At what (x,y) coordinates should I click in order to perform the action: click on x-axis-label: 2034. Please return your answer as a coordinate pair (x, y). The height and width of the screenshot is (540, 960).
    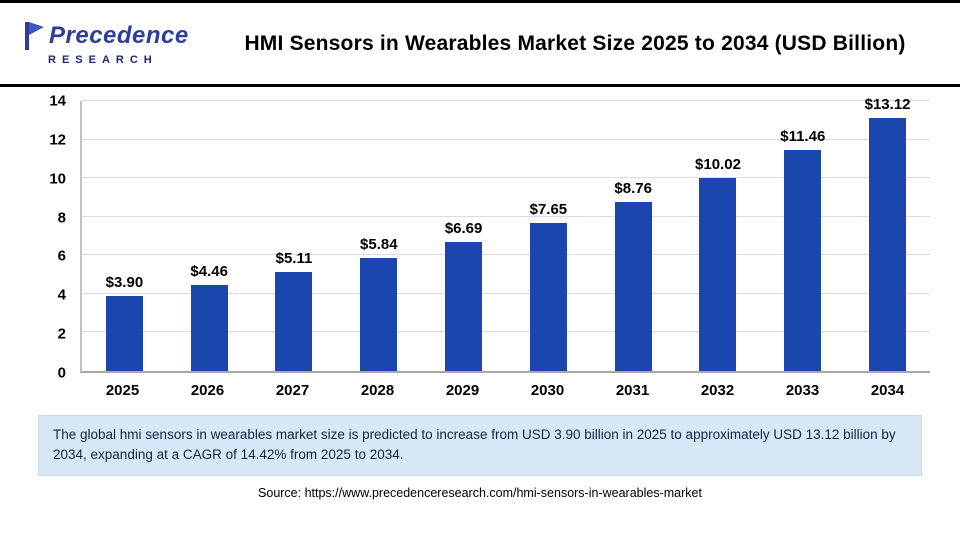
    Looking at the image, I should click on (887, 390).